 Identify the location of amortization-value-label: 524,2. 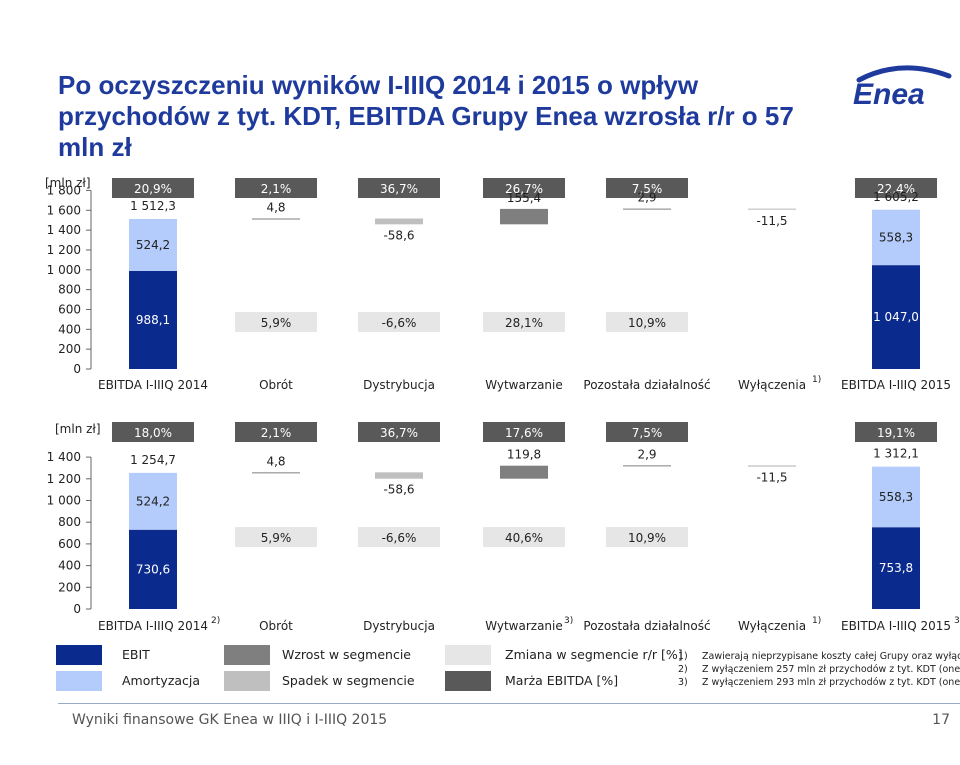
(153, 501).